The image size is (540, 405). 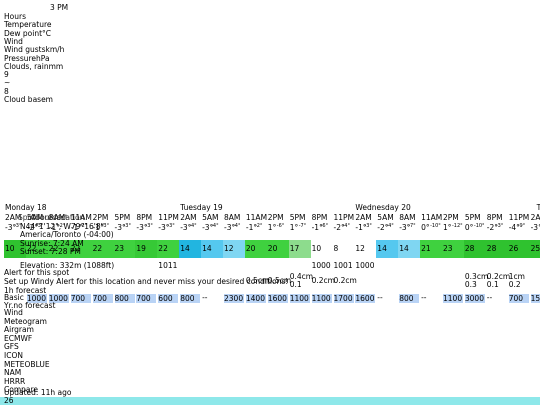 What do you see at coordinates (147, 249) in the screenshot?
I see `wind-cell: 19` at bounding box center [147, 249].